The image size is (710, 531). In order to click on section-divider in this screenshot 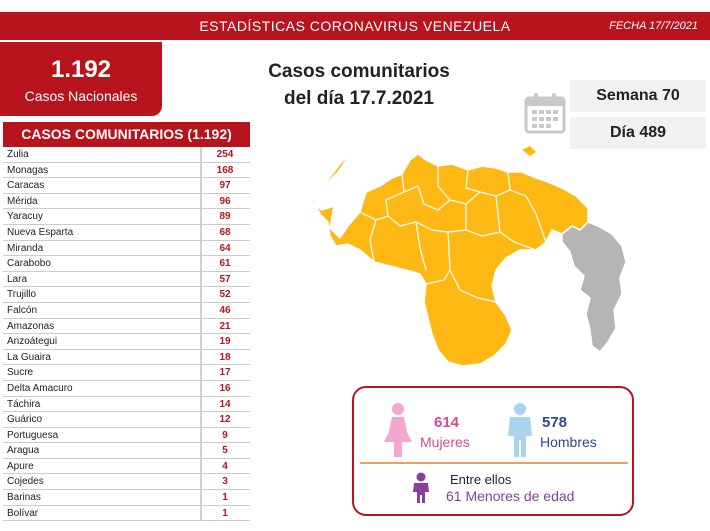, I will do `click(494, 463)`.